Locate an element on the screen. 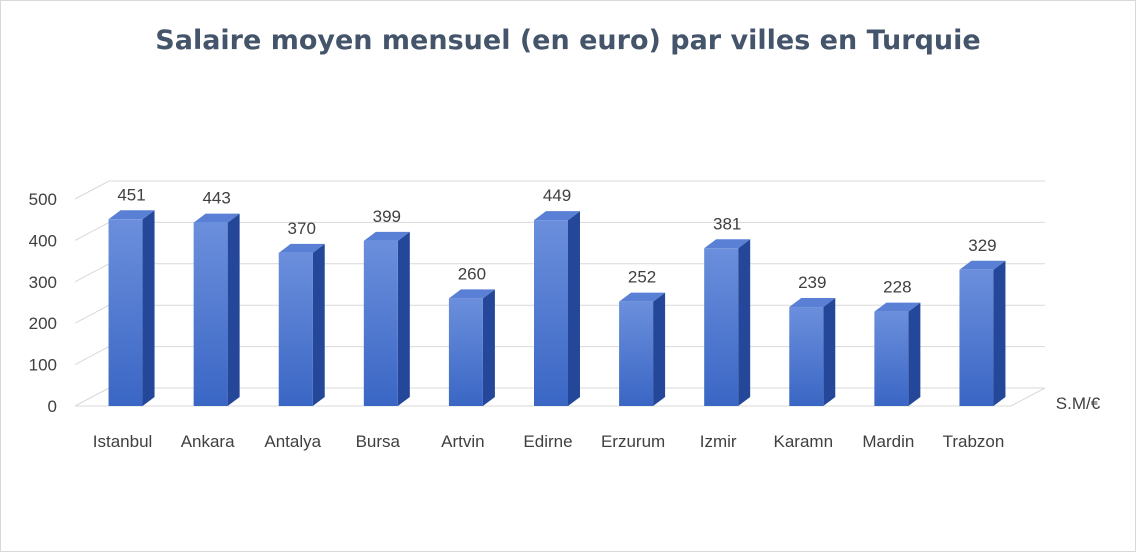  data-label: 228 is located at coordinates (897, 287).